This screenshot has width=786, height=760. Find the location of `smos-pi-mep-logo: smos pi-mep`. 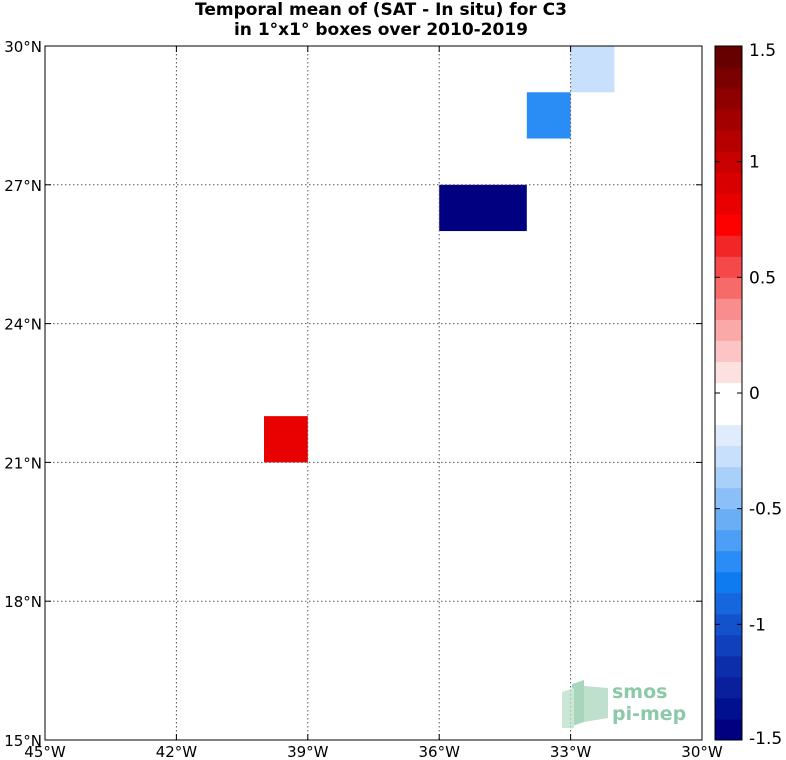

smos-pi-mep-logo: smos pi-mep is located at coordinates (624, 704).